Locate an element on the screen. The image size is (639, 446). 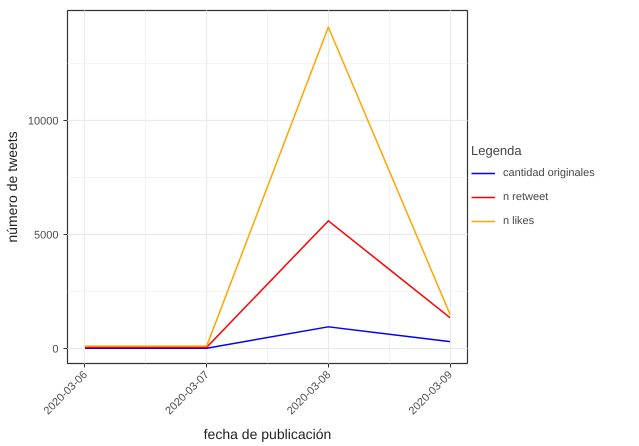
legend-label: cantidad originales is located at coordinates (549, 172).